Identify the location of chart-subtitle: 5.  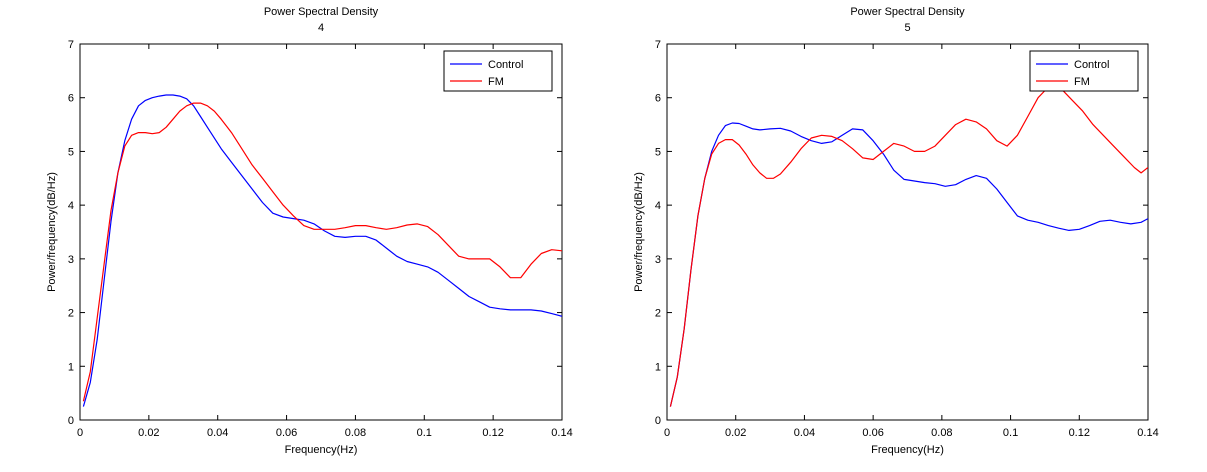
(907, 28).